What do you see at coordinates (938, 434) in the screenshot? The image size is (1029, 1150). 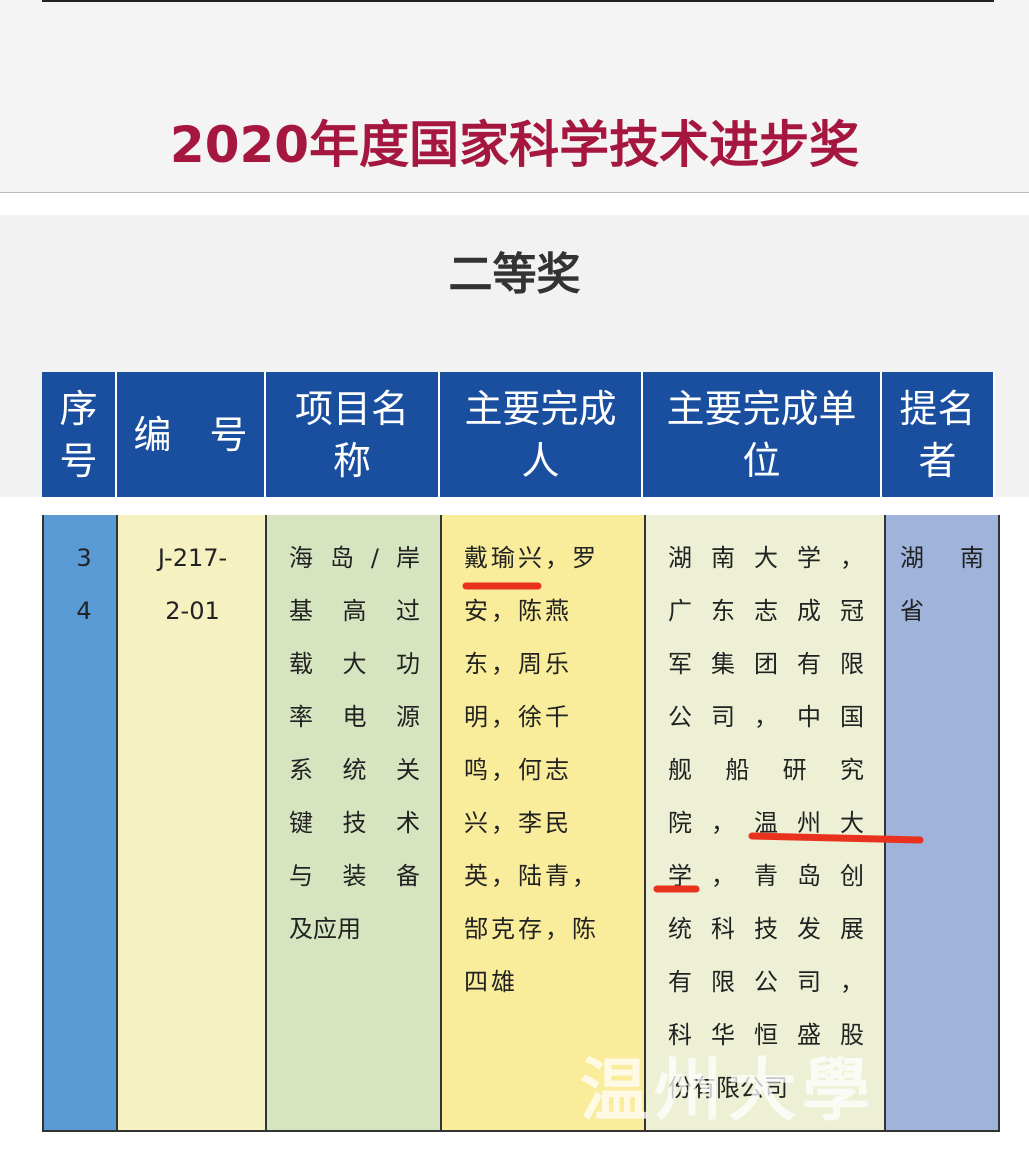 I see `header-cell: 提名者` at bounding box center [938, 434].